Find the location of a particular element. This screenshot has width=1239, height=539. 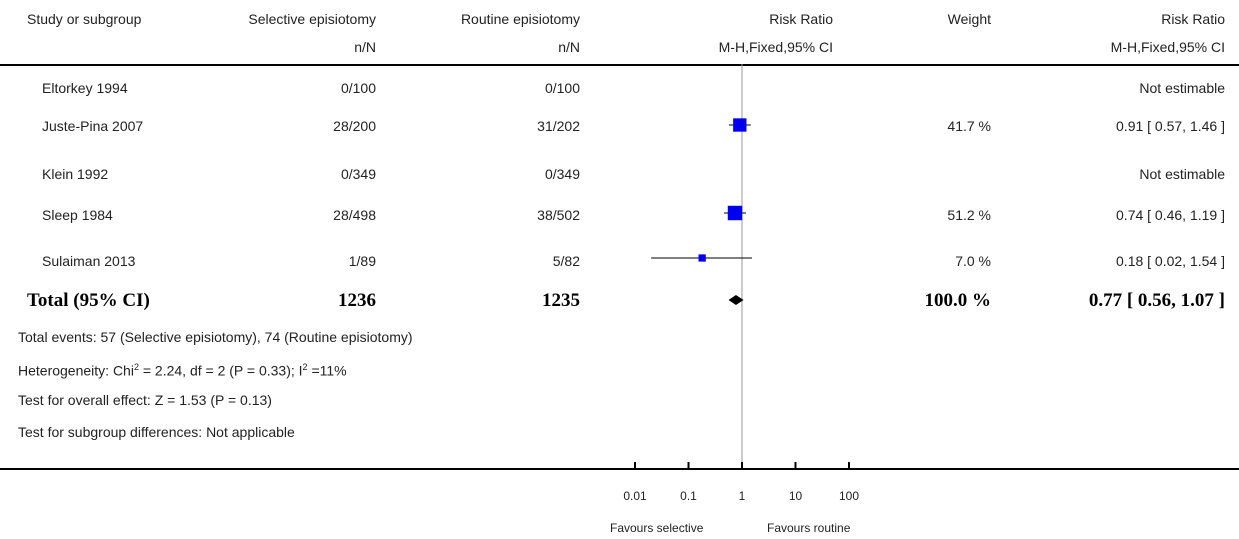

study-ci-text: 0.91 [ 0.57, 1.46 ] is located at coordinates (1170, 126).